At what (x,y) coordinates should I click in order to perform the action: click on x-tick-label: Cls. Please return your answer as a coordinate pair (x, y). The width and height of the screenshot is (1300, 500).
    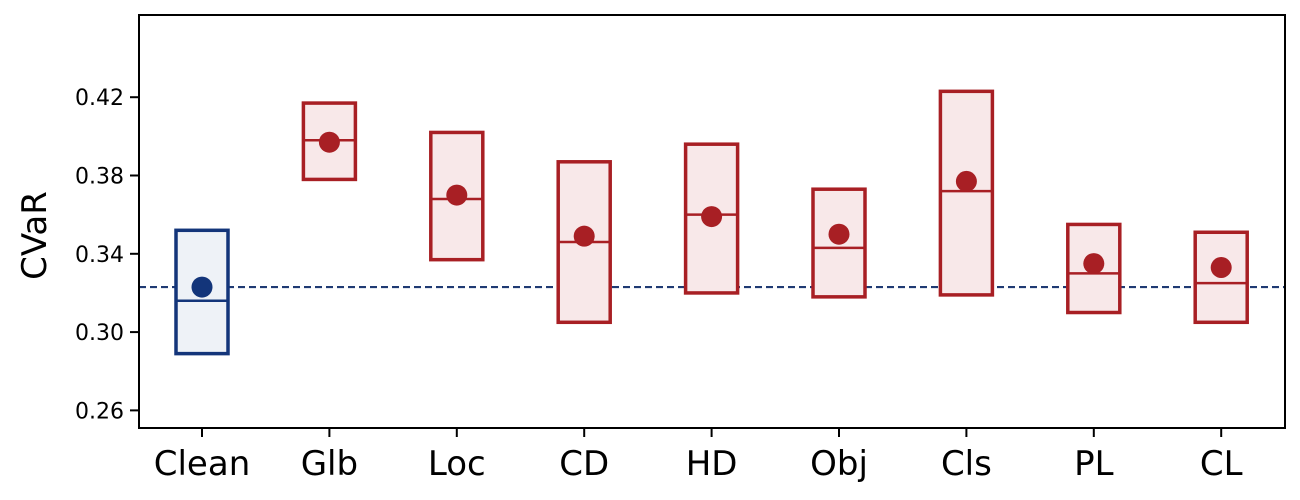
    Looking at the image, I should click on (966, 464).